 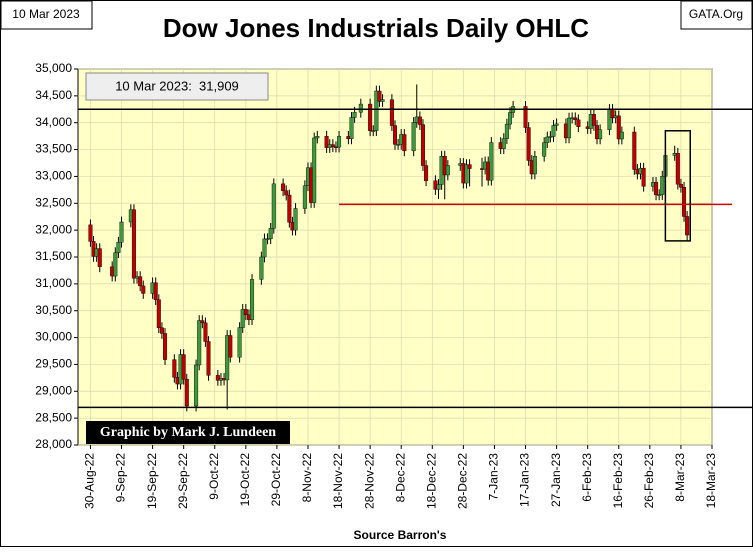 I want to click on x-tick-label: 9-Oct-22, so click(x=214, y=476).